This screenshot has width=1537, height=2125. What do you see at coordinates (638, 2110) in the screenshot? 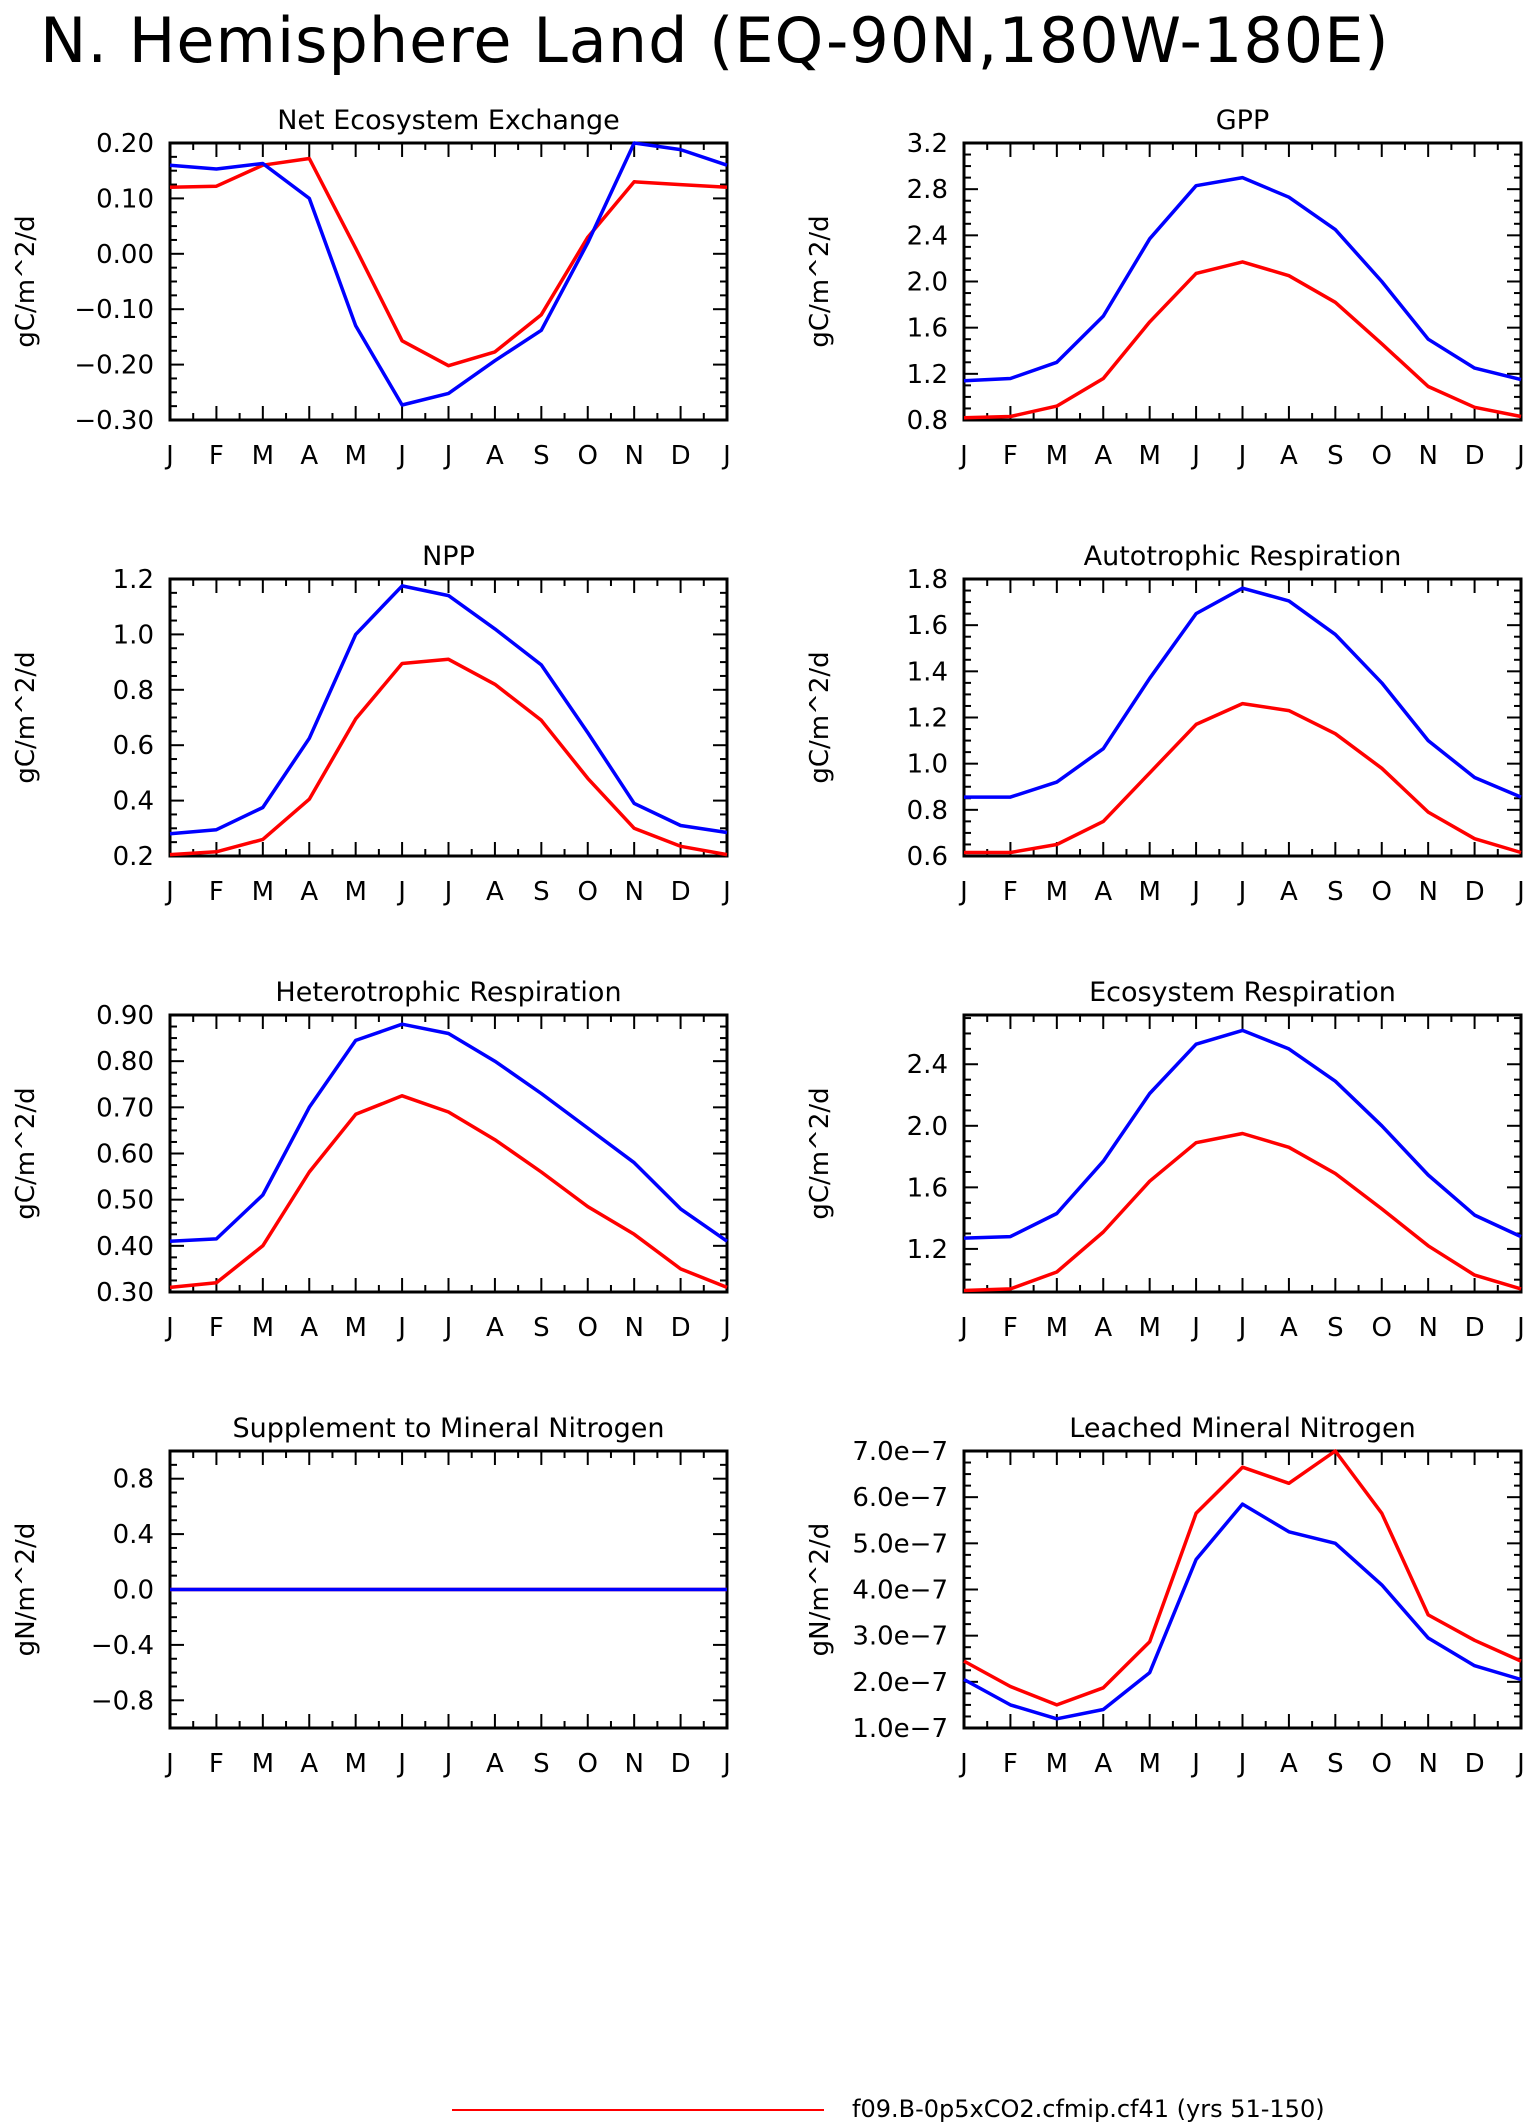
I see `legend-line-swatch` at bounding box center [638, 2110].